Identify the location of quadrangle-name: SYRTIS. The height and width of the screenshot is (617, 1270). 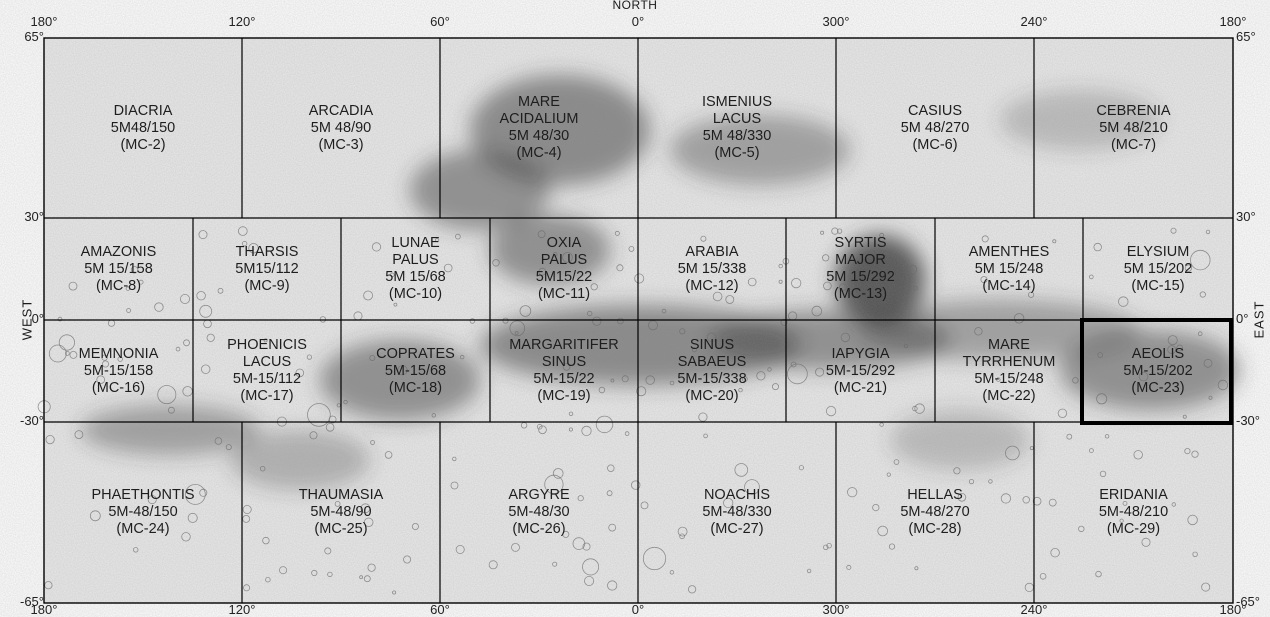
(860, 243).